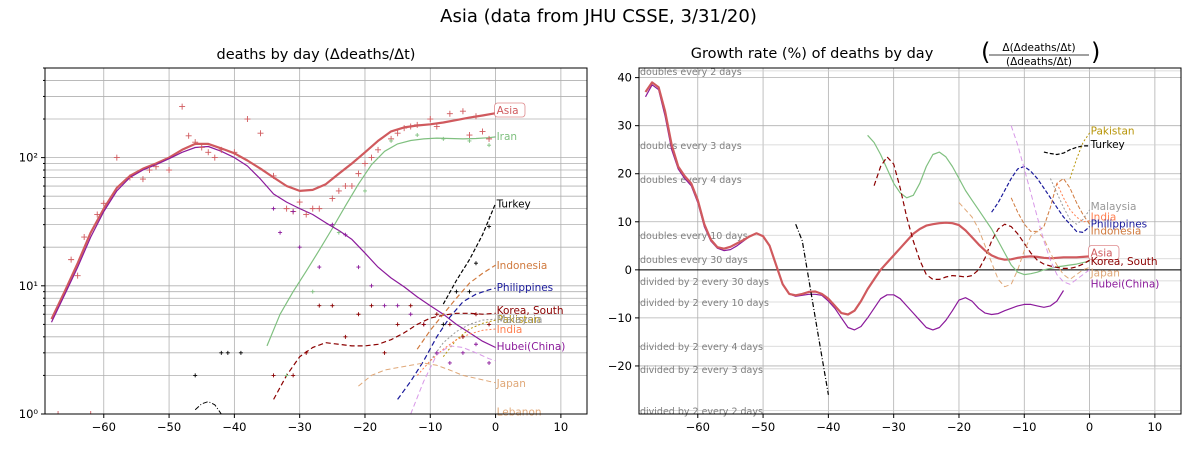 The image size is (1197, 450). Describe the element at coordinates (28, 286) in the screenshot. I see `y-tick-label: 10¹` at that location.